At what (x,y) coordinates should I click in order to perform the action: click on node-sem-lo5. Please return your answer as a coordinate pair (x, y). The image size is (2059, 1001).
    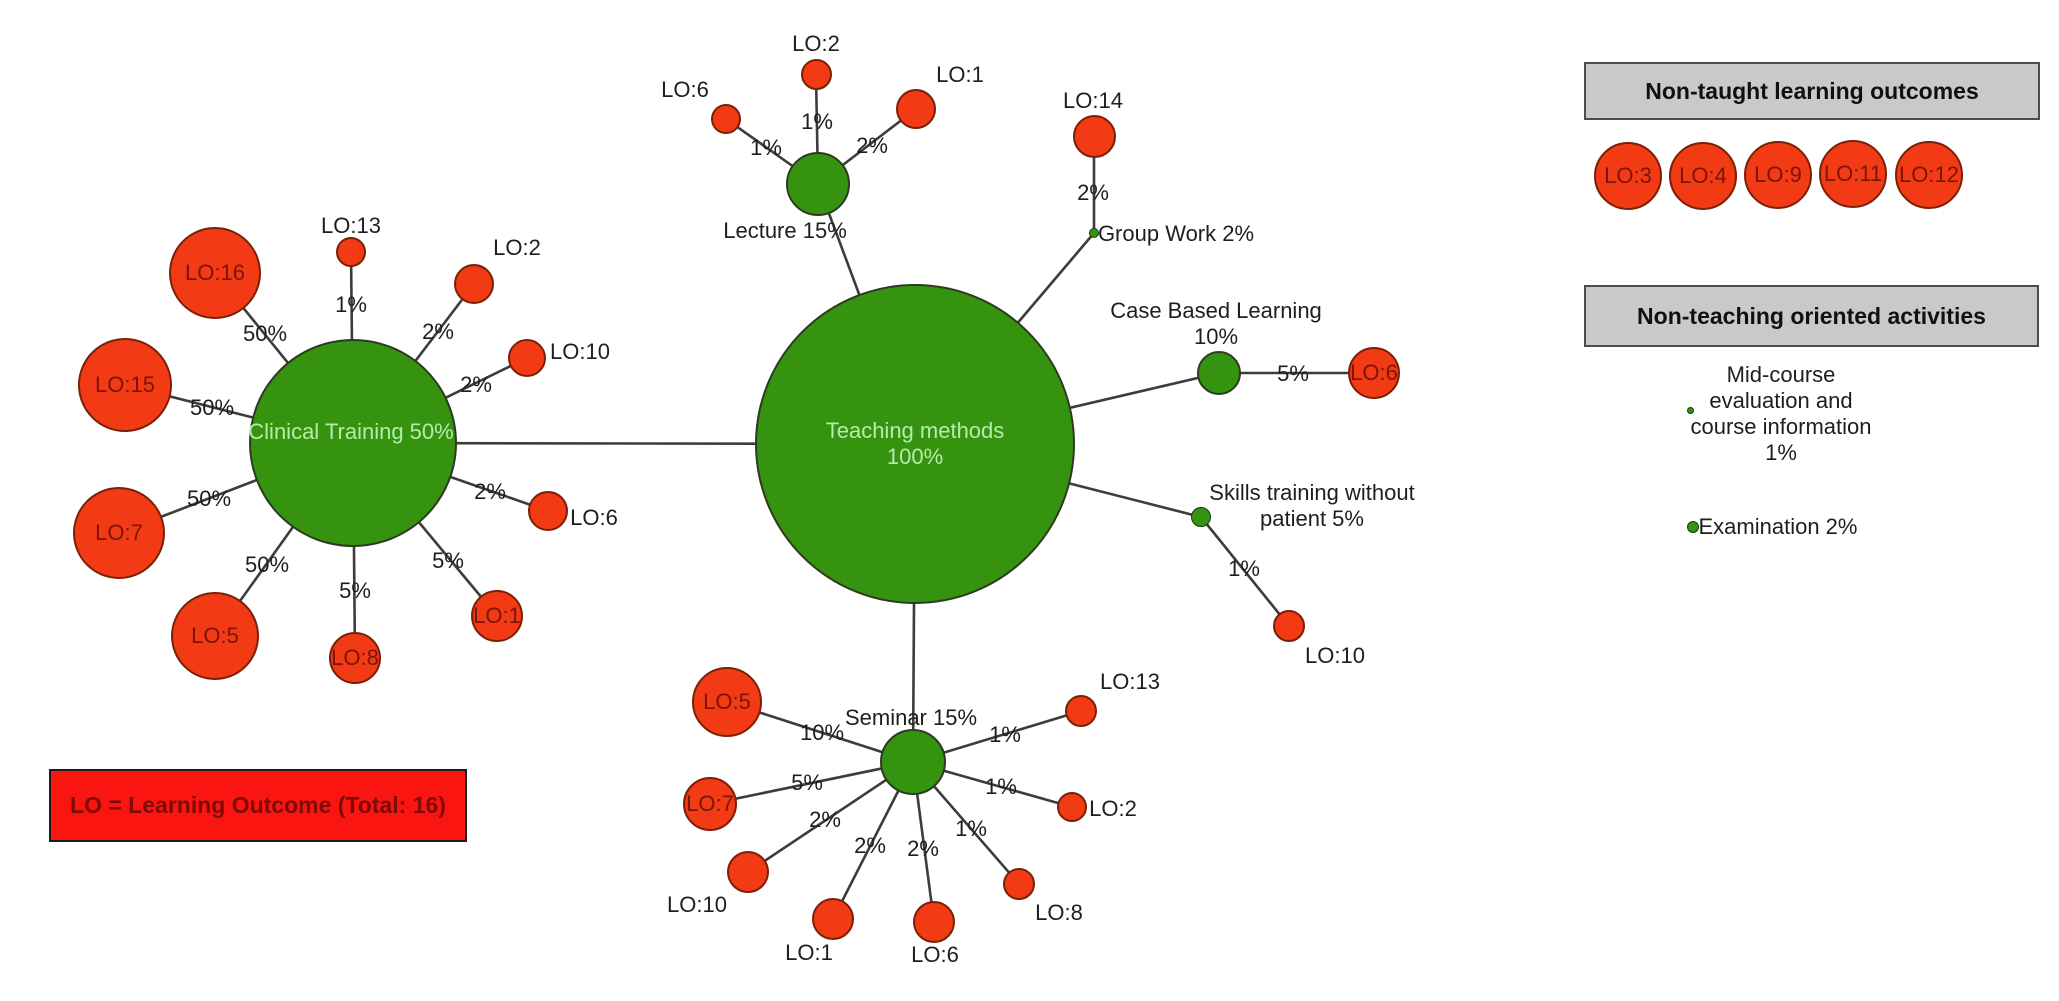
    Looking at the image, I should click on (727, 702).